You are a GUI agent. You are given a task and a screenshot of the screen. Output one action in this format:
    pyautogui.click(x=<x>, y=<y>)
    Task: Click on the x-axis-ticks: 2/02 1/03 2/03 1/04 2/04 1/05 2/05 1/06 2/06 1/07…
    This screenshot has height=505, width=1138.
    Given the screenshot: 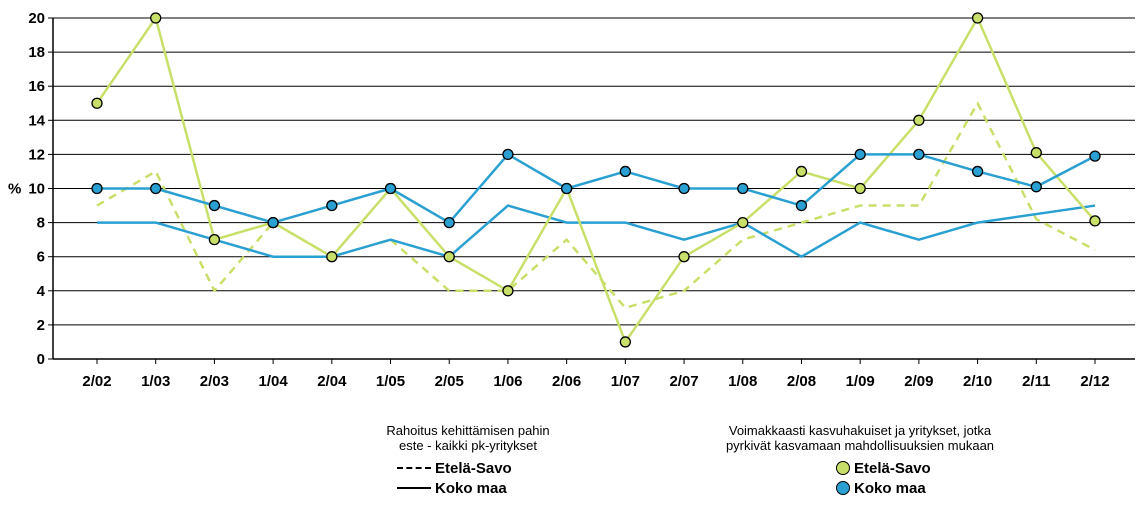 What is the action you would take?
    pyautogui.click(x=596, y=374)
    